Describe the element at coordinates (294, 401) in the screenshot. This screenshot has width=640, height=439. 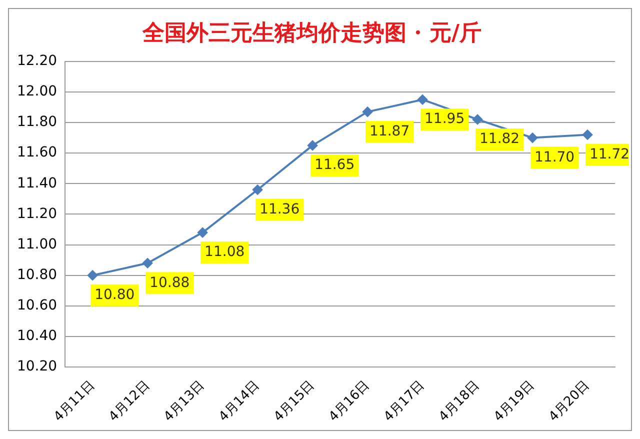
I see `x-tick-label: 4月15日` at that location.